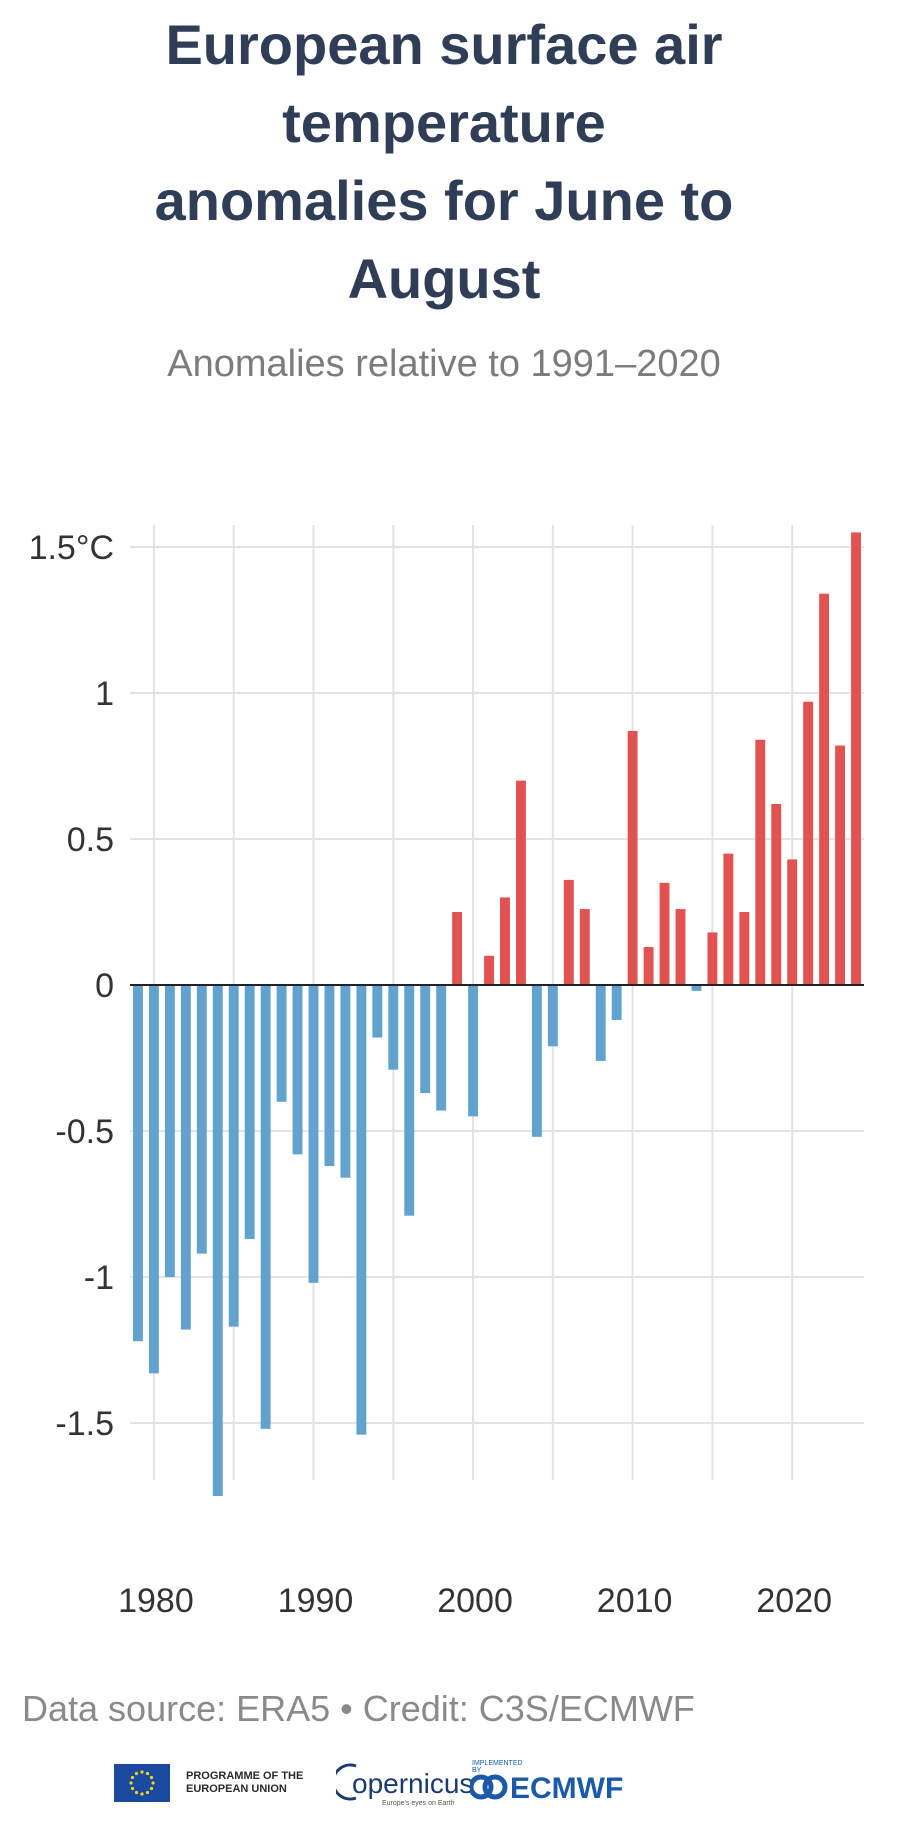  Describe the element at coordinates (584, 947) in the screenshot. I see `bar-2007` at that location.